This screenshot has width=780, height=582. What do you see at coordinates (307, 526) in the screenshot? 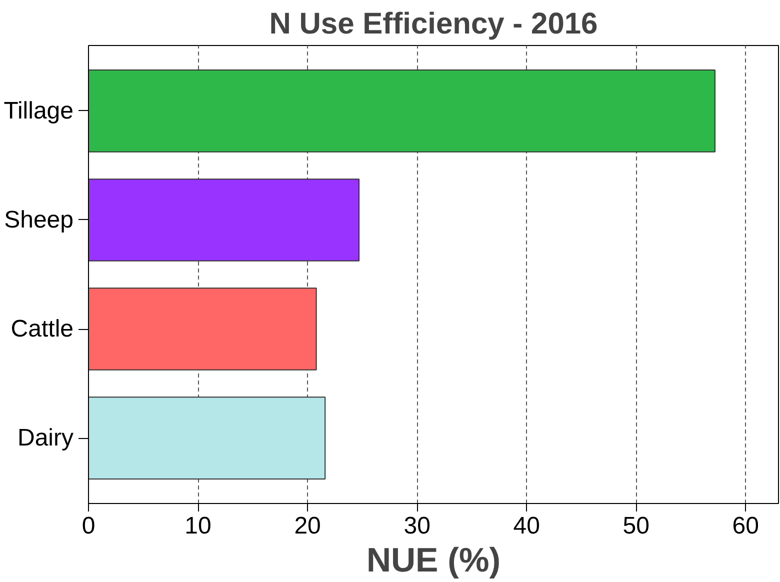
I see `x-tick-label: 20` at bounding box center [307, 526].